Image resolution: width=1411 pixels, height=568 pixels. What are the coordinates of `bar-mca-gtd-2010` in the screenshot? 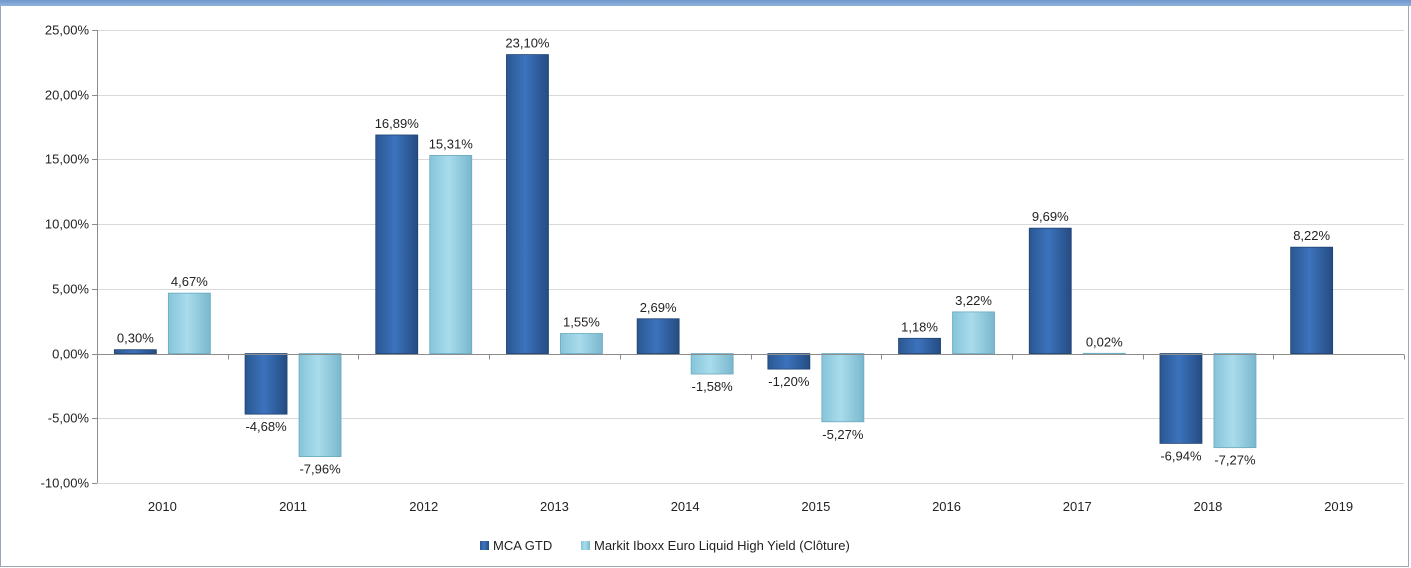 It's located at (135, 351).